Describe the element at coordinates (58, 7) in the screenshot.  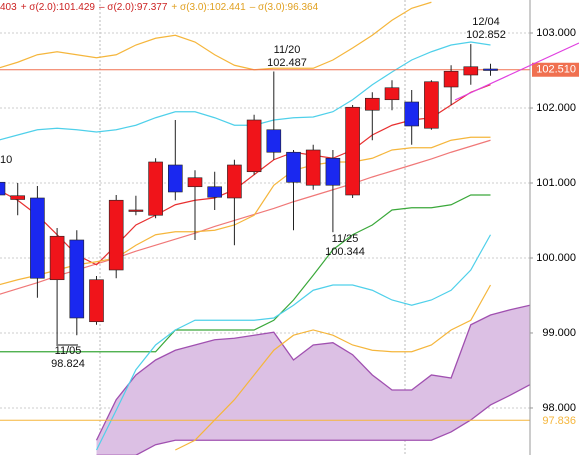
I see `legend-item: + σ(2.0):101.429` at that location.